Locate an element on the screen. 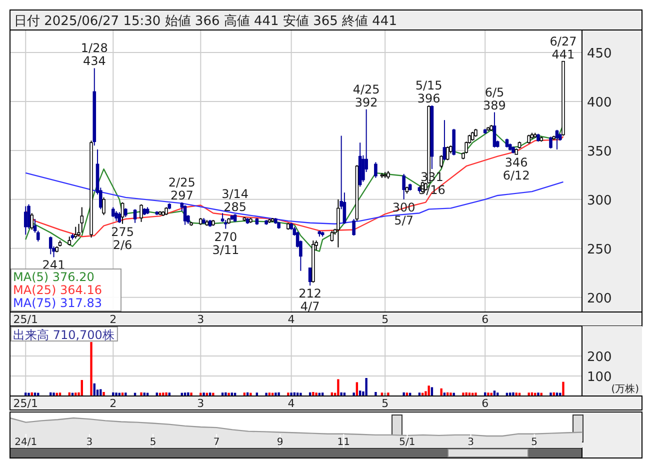 This screenshot has width=653, height=470. annotation: 270 3/11 is located at coordinates (226, 243).